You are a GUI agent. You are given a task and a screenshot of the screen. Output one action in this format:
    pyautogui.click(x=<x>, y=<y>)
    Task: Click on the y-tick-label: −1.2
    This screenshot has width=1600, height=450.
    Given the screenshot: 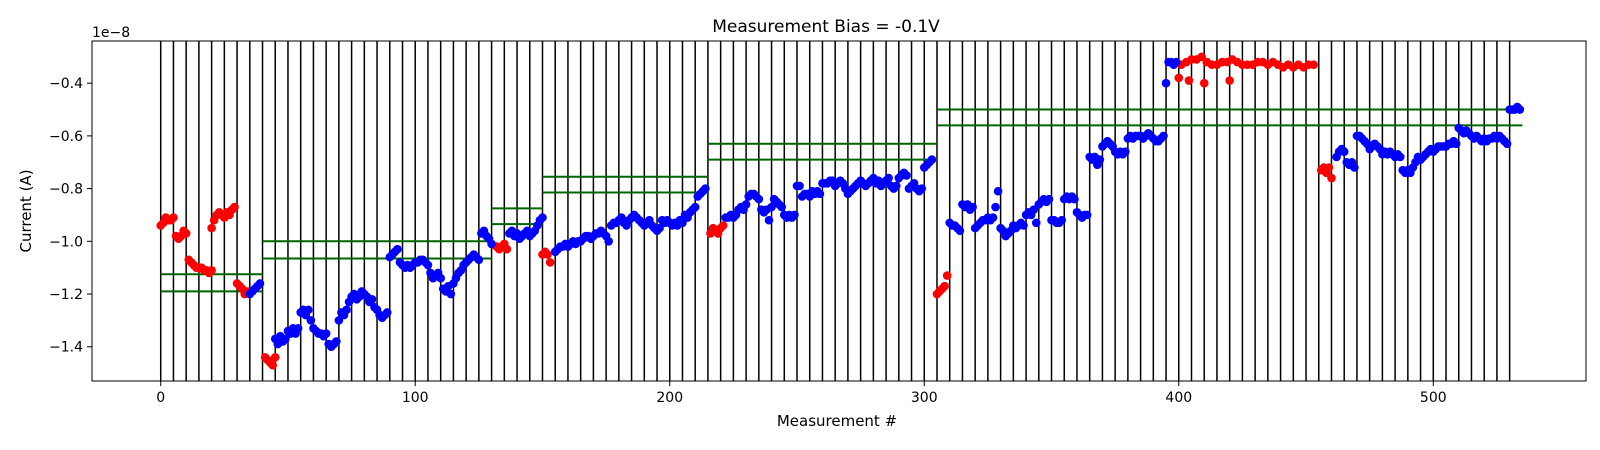 What is the action you would take?
    pyautogui.click(x=66, y=295)
    